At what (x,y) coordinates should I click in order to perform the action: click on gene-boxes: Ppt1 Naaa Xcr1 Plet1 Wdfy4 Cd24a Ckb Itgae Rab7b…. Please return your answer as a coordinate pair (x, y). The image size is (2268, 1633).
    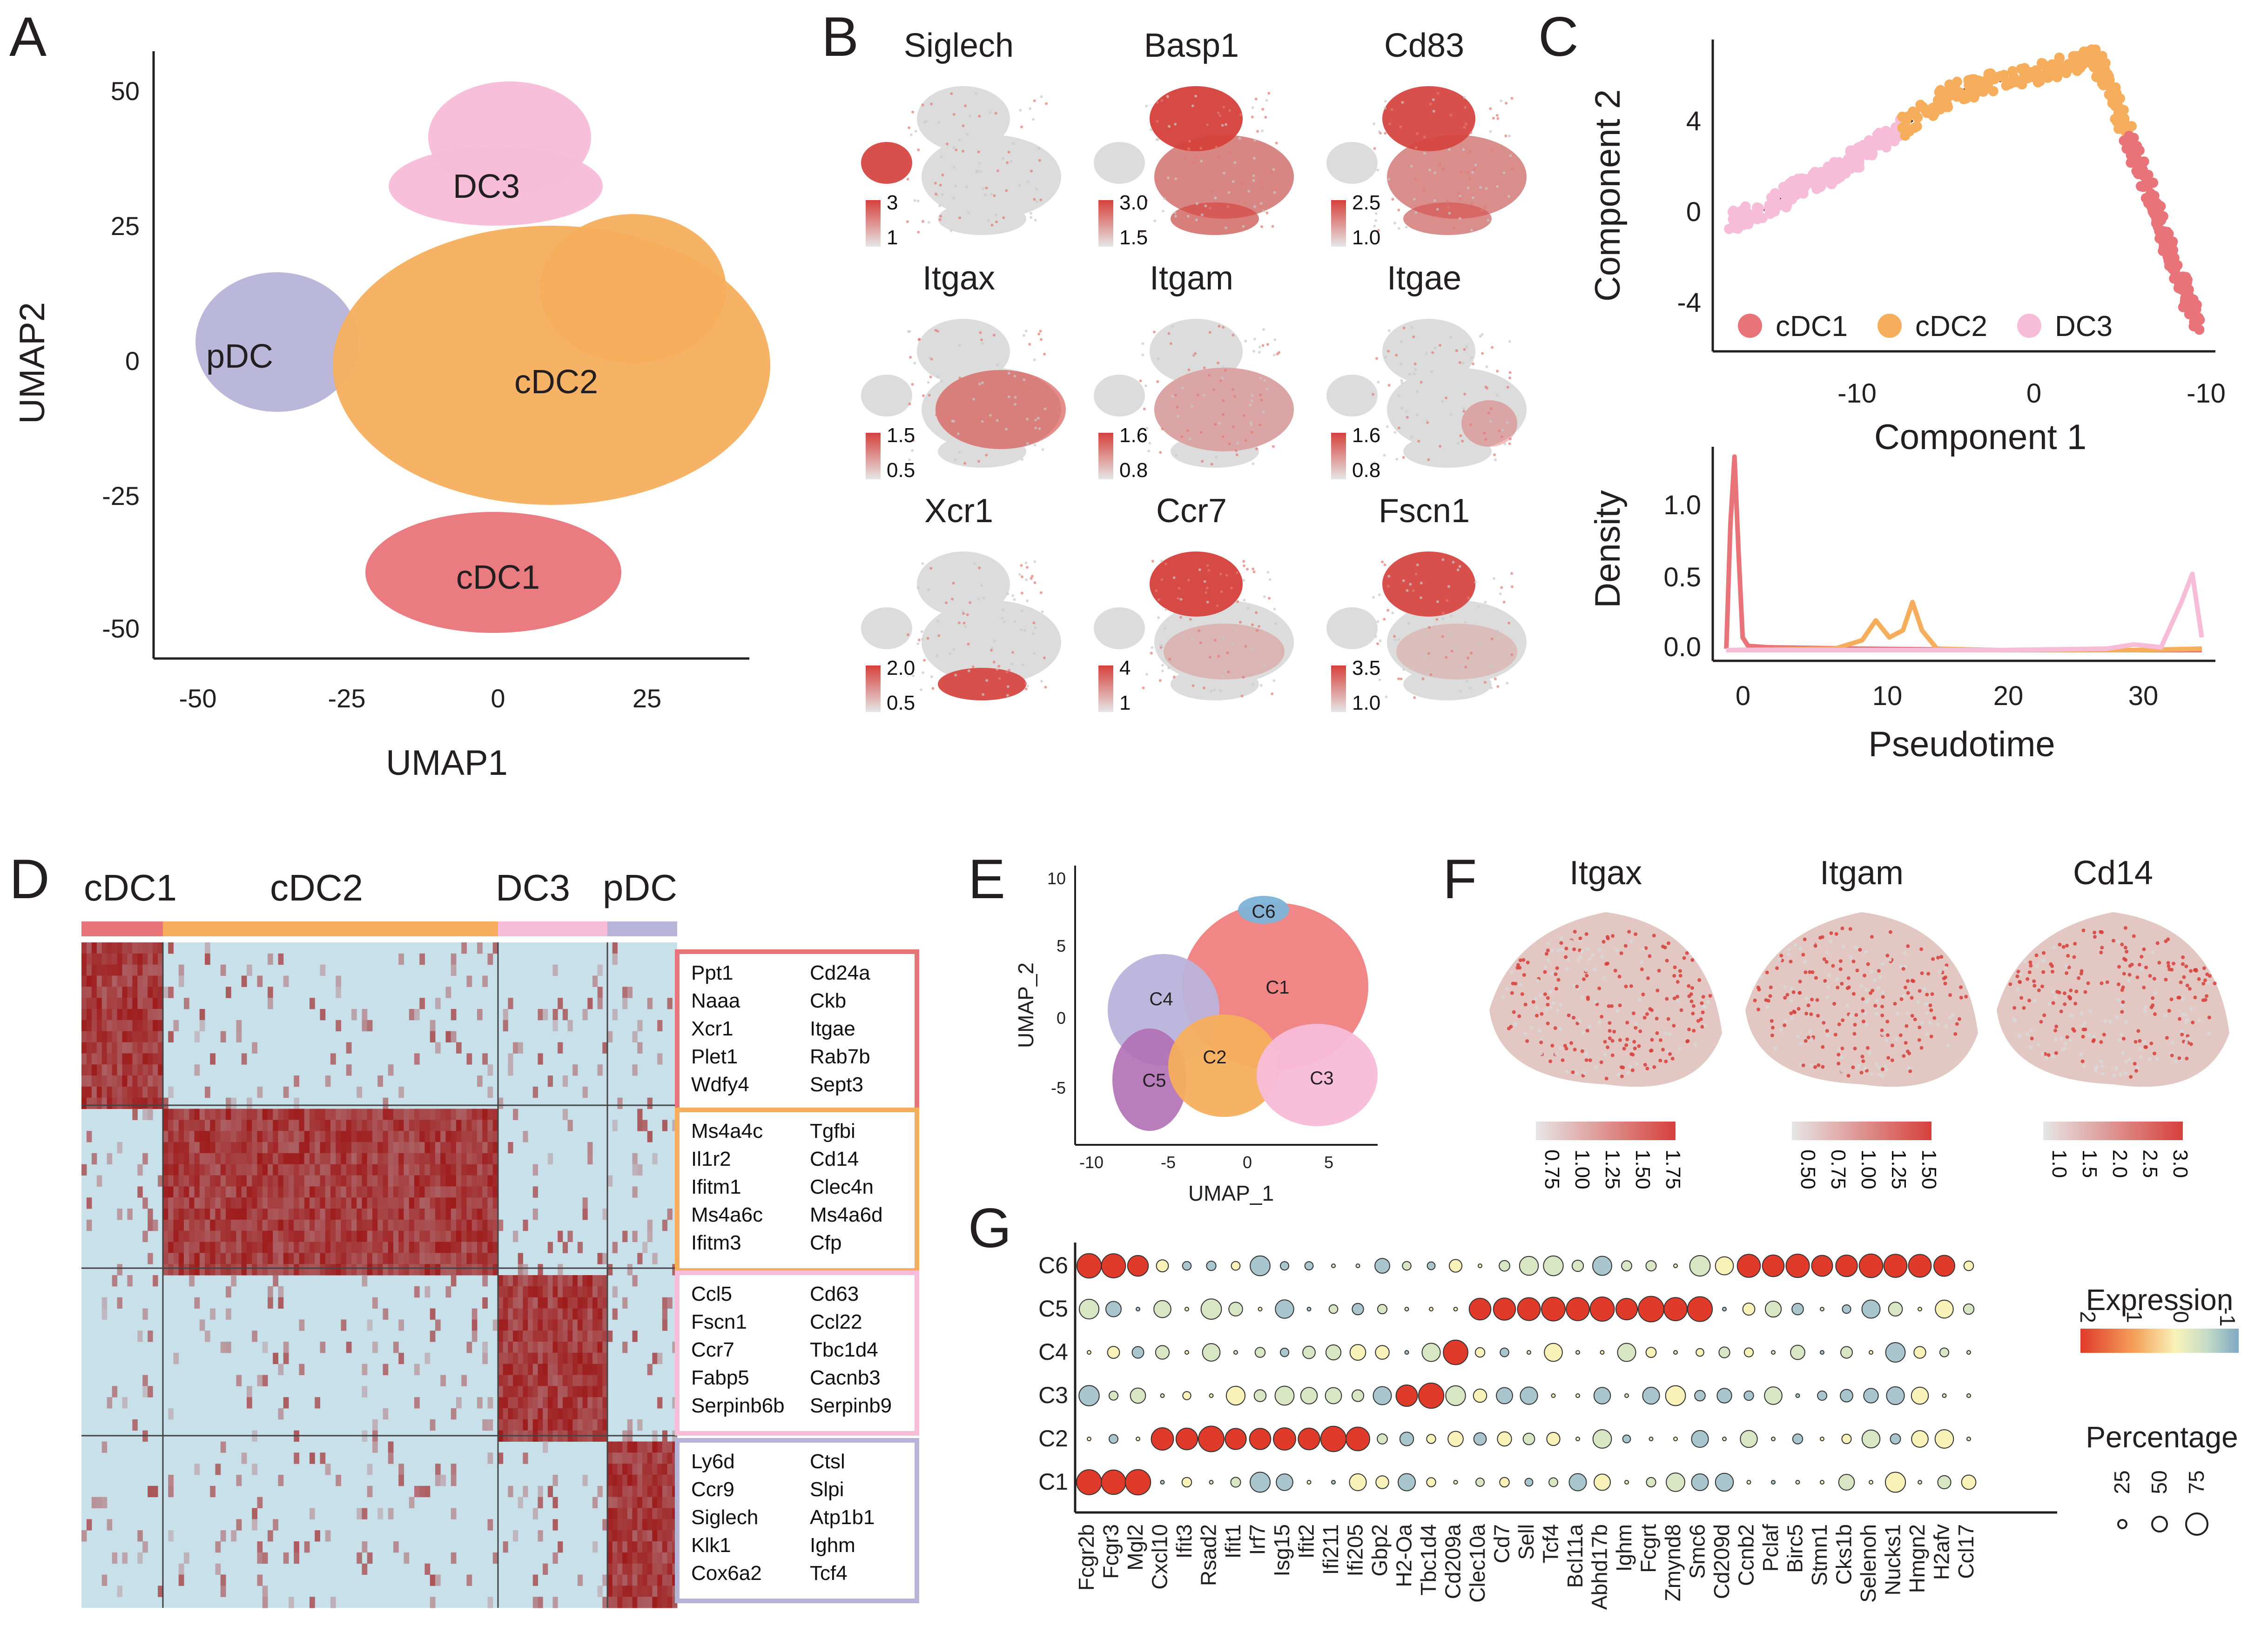
    Looking at the image, I should click on (797, 1276).